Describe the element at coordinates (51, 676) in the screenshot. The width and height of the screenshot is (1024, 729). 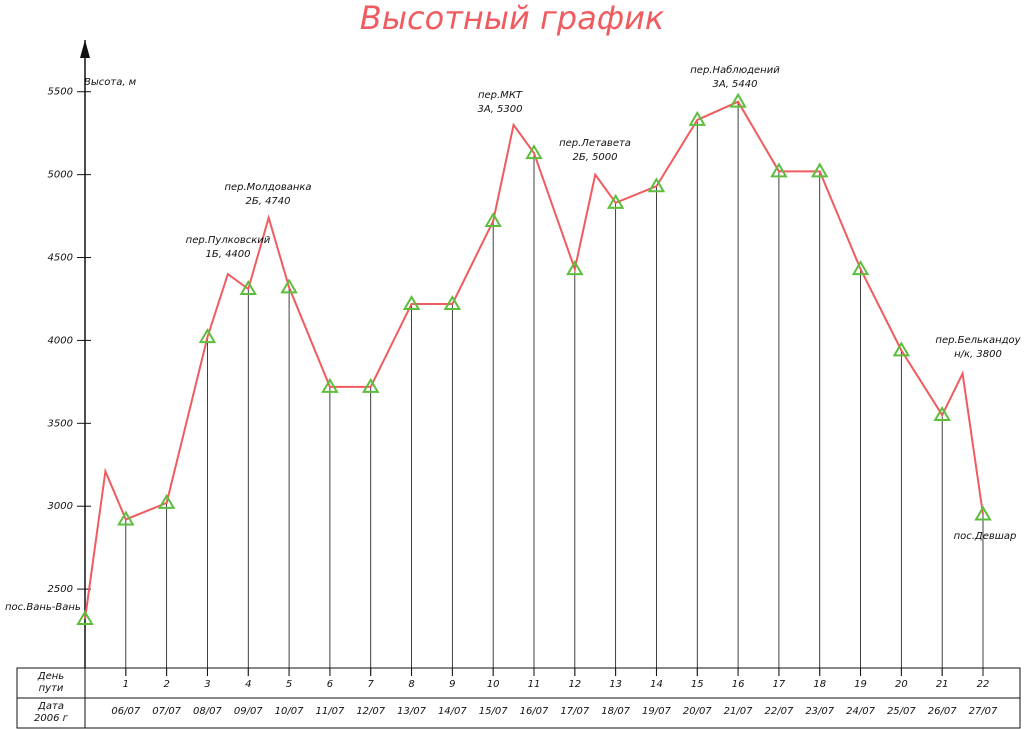
I see `row-label: День` at that location.